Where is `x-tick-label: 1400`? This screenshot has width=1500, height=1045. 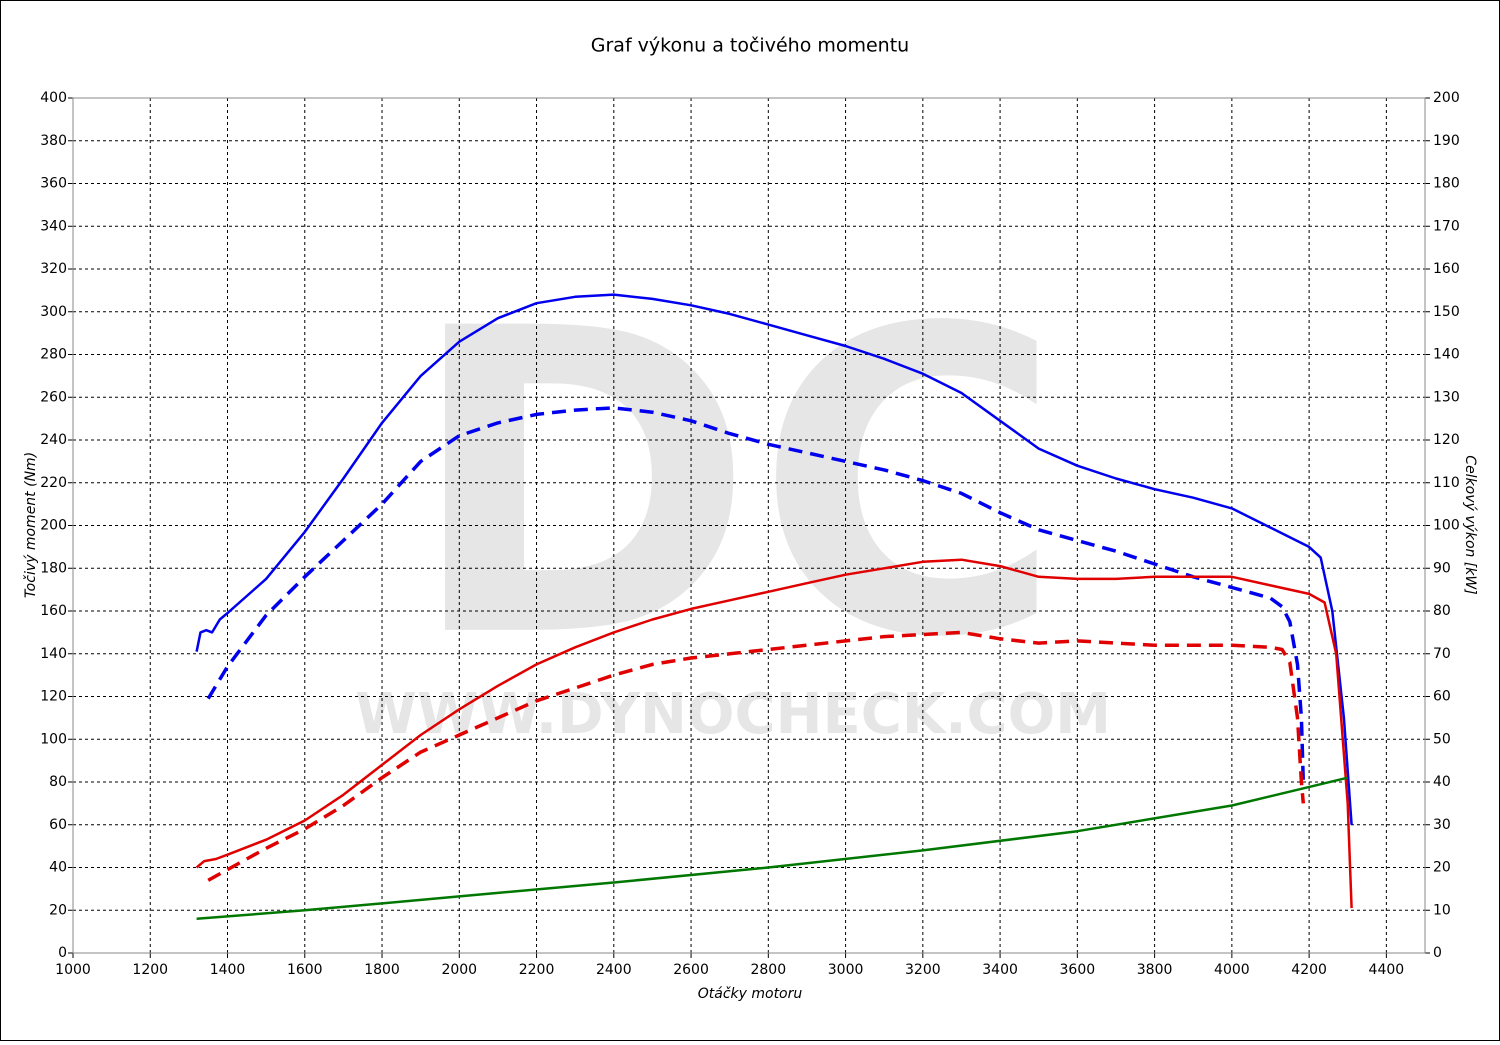
x-tick-label: 1400 is located at coordinates (228, 970).